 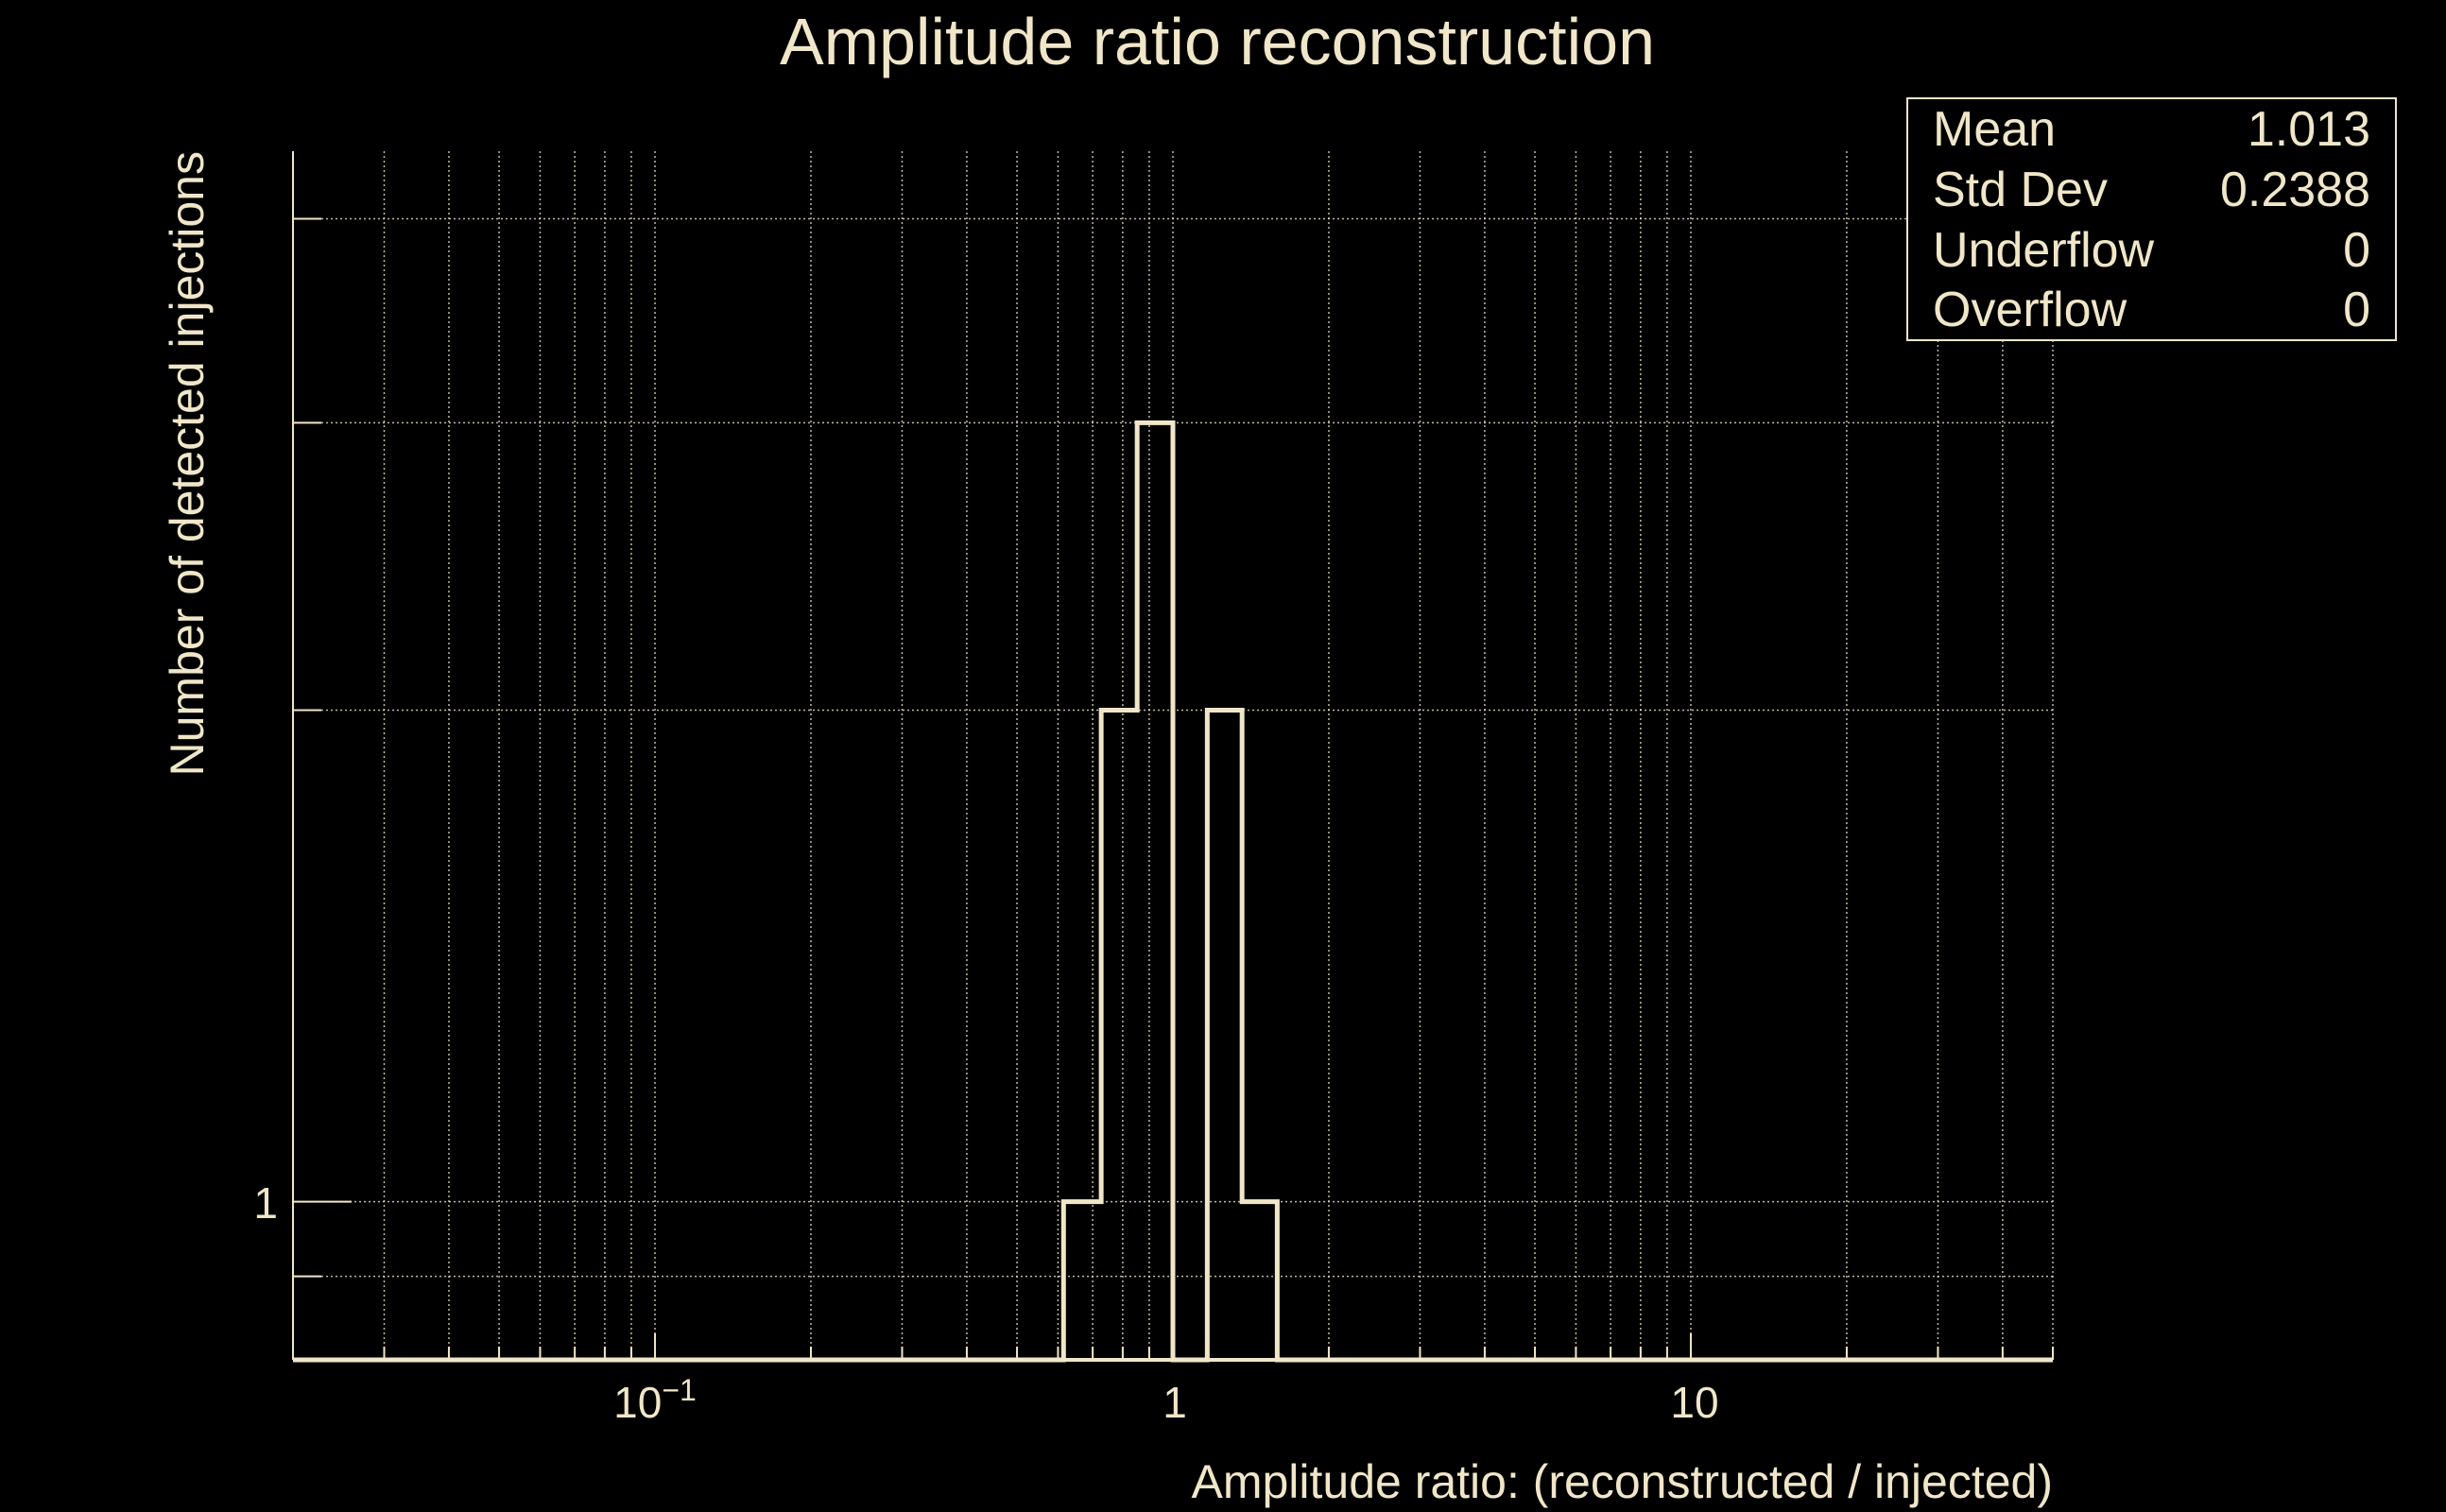 I want to click on x-tick-label-10: 10, so click(x=1694, y=1402).